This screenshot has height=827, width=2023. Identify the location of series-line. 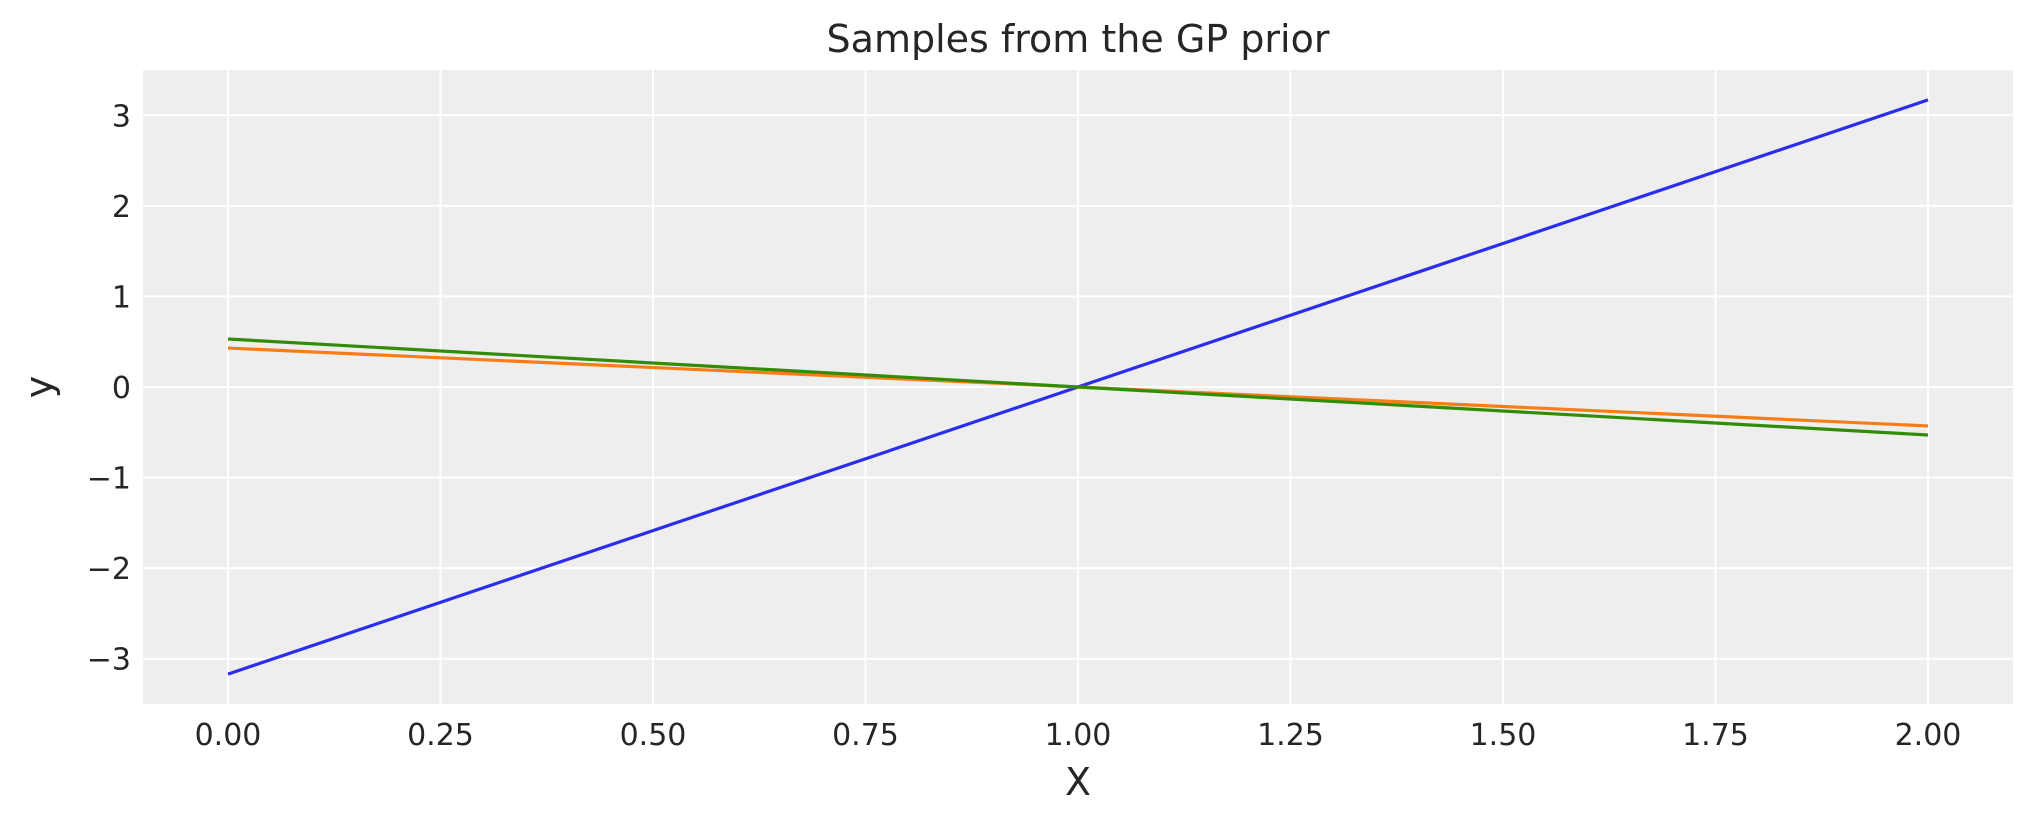
(1078, 387).